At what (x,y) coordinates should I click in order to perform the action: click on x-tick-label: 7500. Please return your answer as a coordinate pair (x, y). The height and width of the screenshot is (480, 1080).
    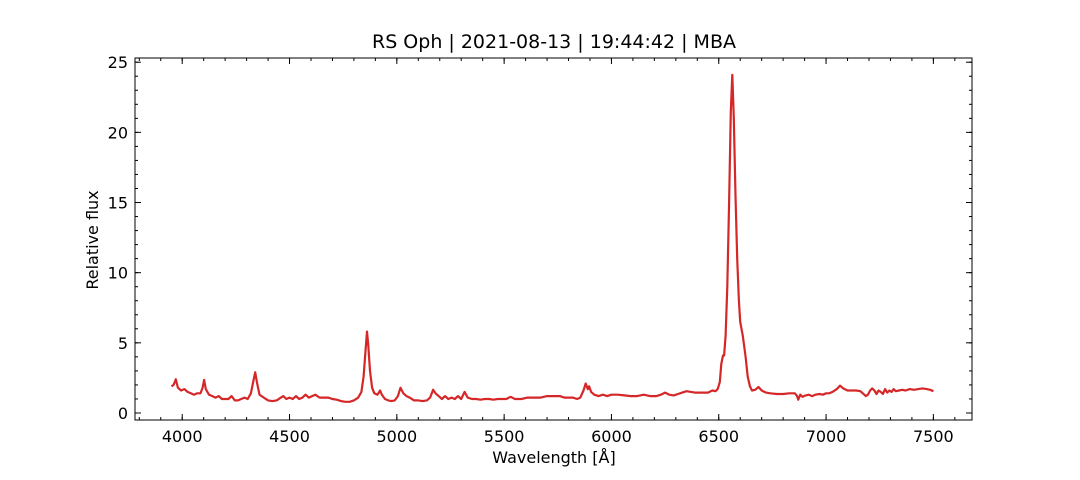
    Looking at the image, I should click on (933, 436).